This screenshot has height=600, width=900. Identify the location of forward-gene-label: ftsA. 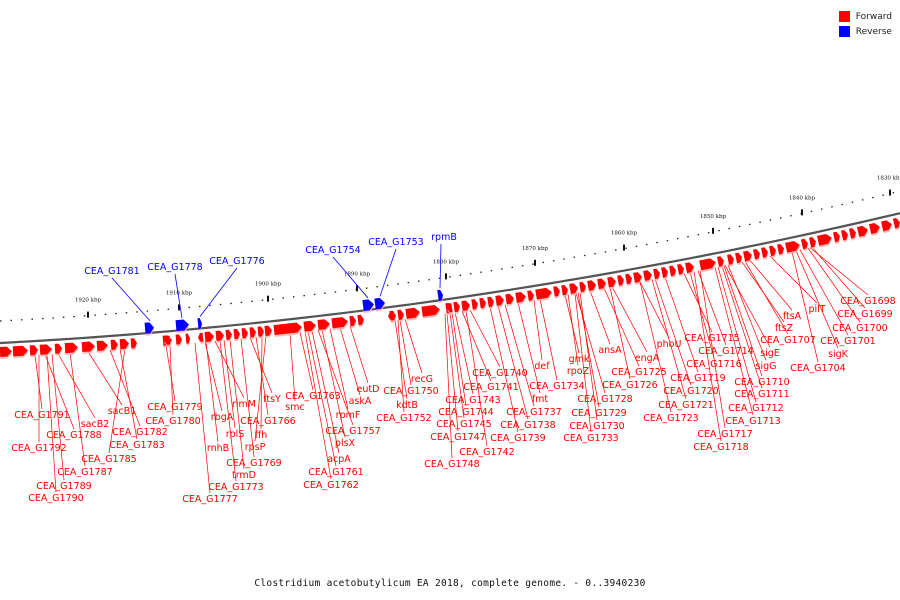
(792, 316).